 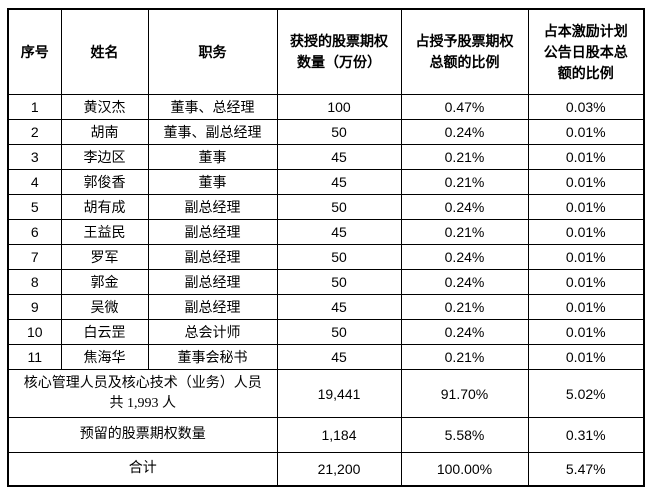 I want to click on cell-no: 4, so click(x=34, y=182).